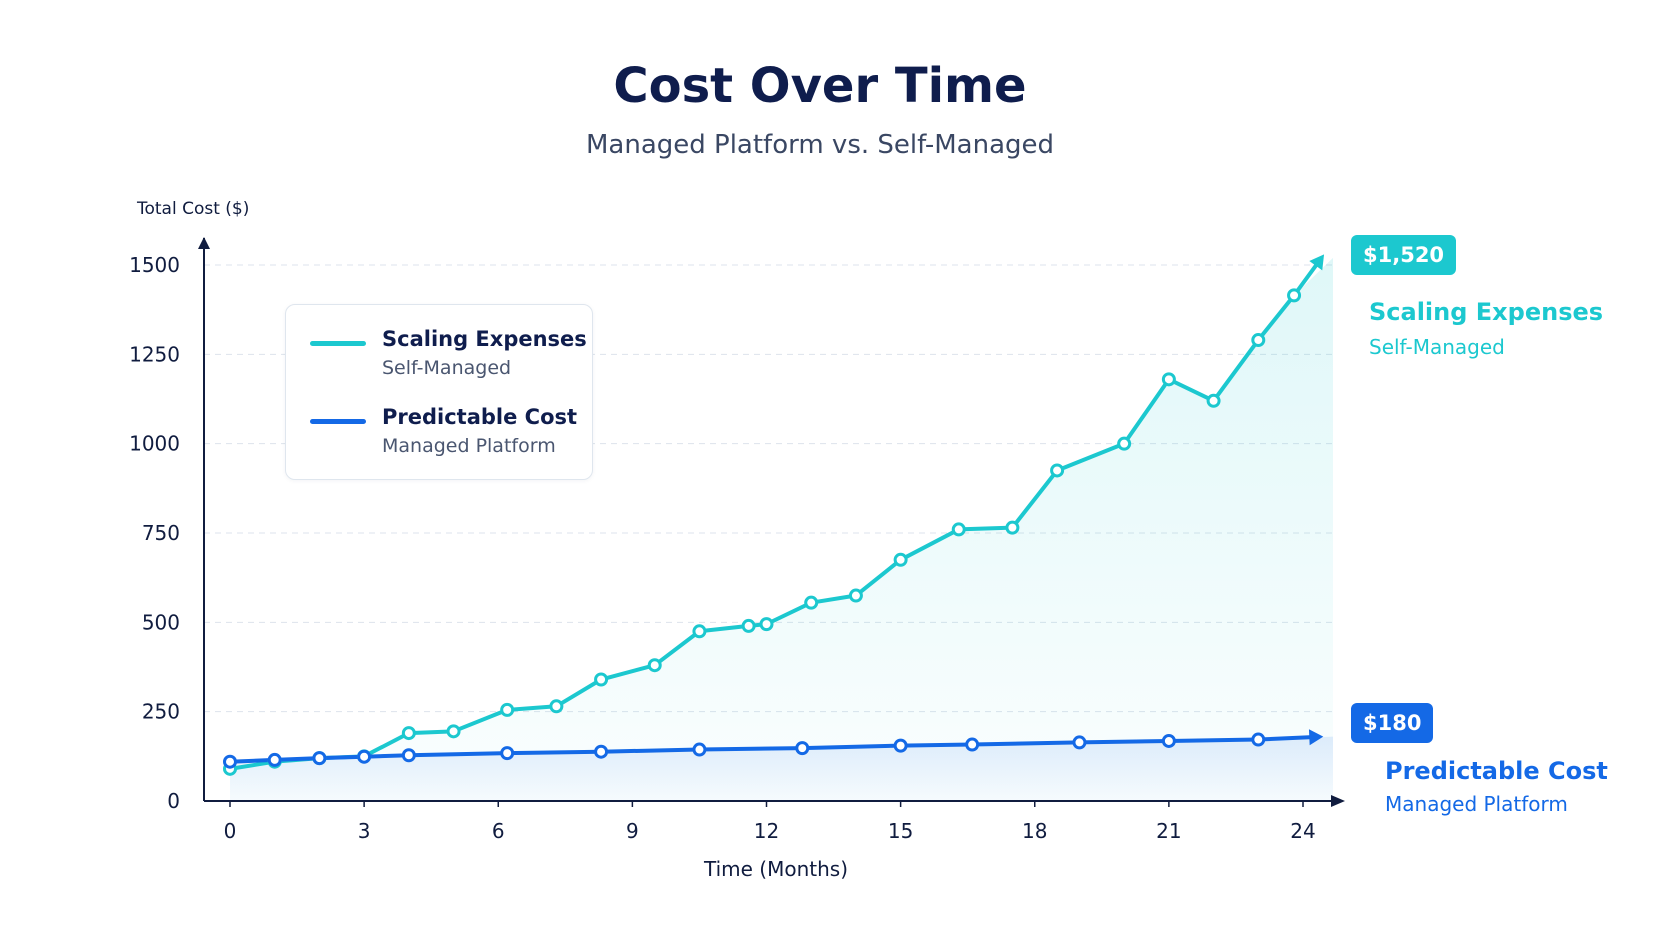 The height and width of the screenshot is (941, 1672). I want to click on y-tick-label: 250, so click(161, 712).